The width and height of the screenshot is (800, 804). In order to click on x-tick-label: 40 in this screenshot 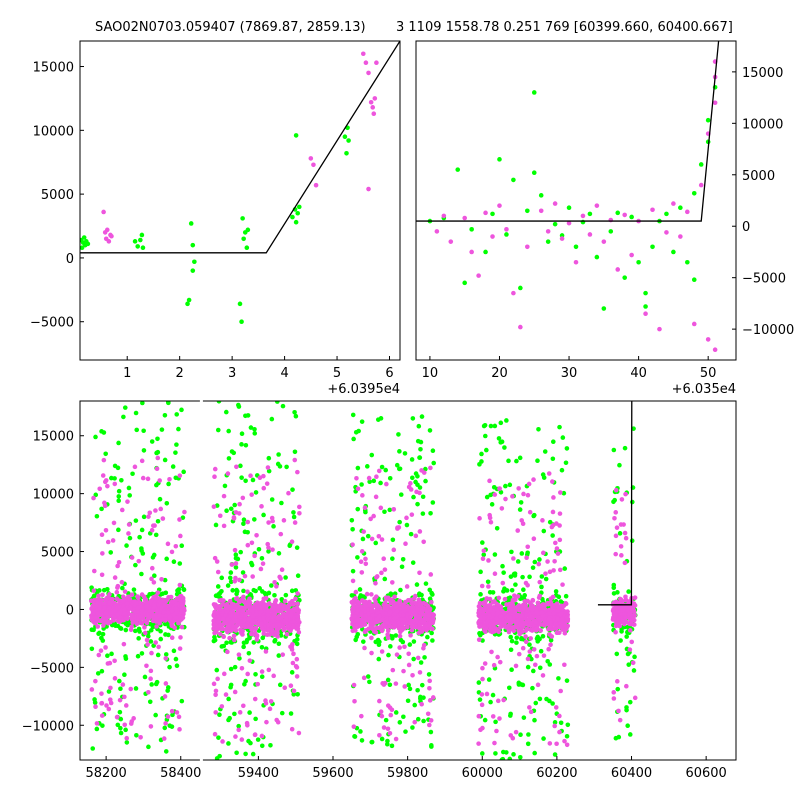, I will do `click(638, 373)`.